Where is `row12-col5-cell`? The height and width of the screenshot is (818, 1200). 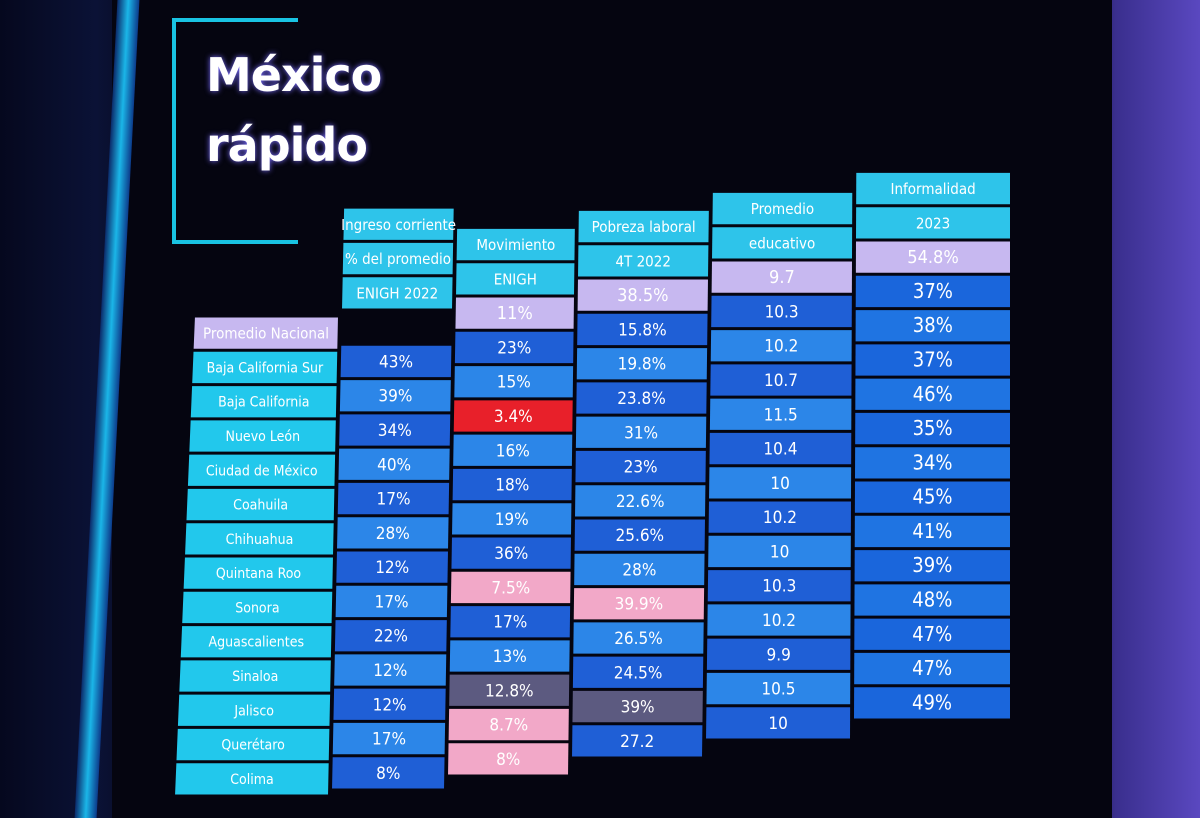
row12-col5-cell is located at coordinates (932, 703).